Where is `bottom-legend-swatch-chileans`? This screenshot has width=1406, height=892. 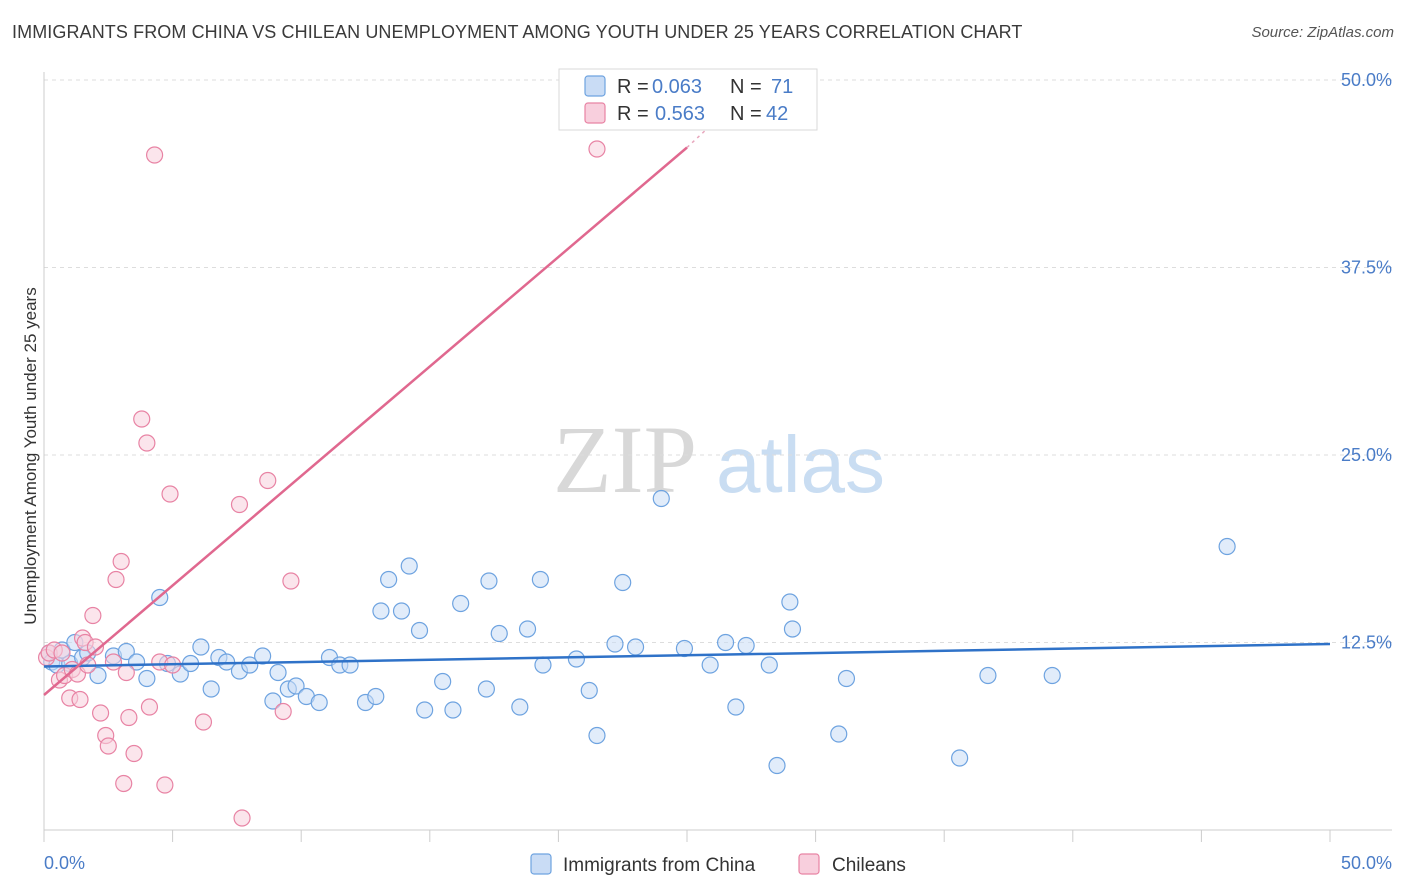
bottom-legend-swatch-chileans is located at coordinates (809, 864).